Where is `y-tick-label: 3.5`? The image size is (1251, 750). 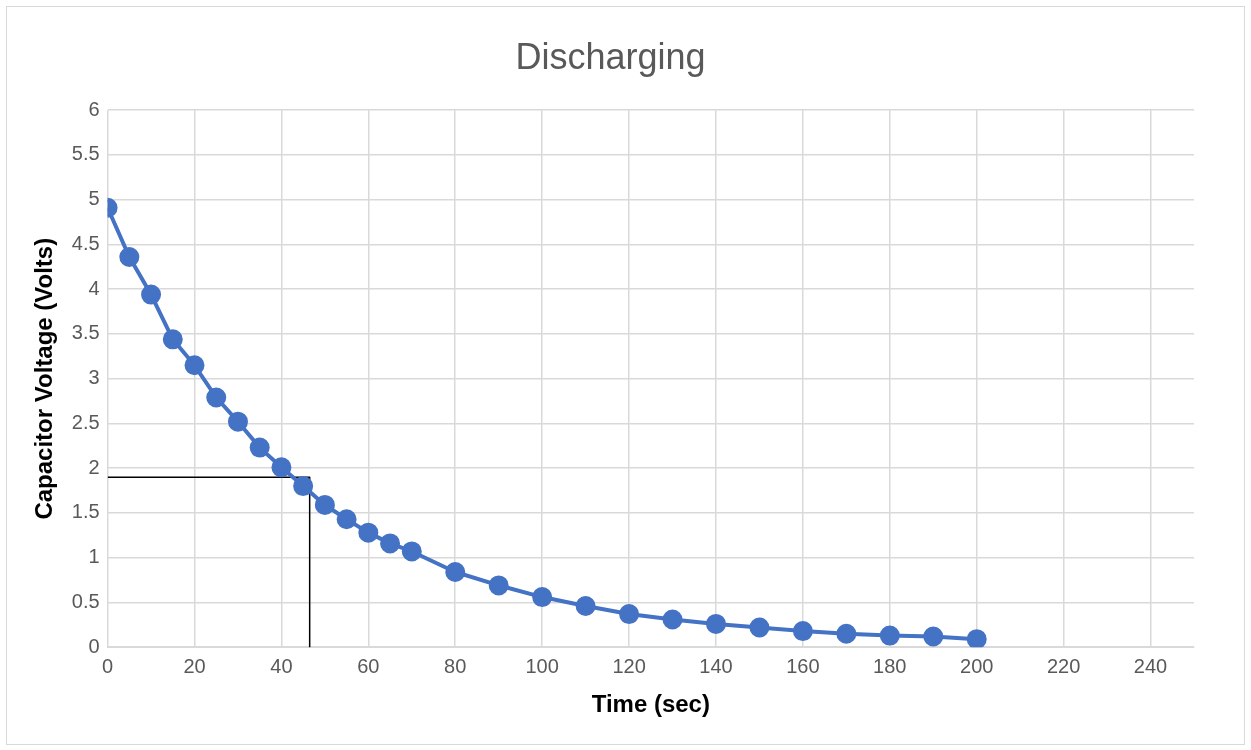
y-tick-label: 3.5 is located at coordinates (85, 332).